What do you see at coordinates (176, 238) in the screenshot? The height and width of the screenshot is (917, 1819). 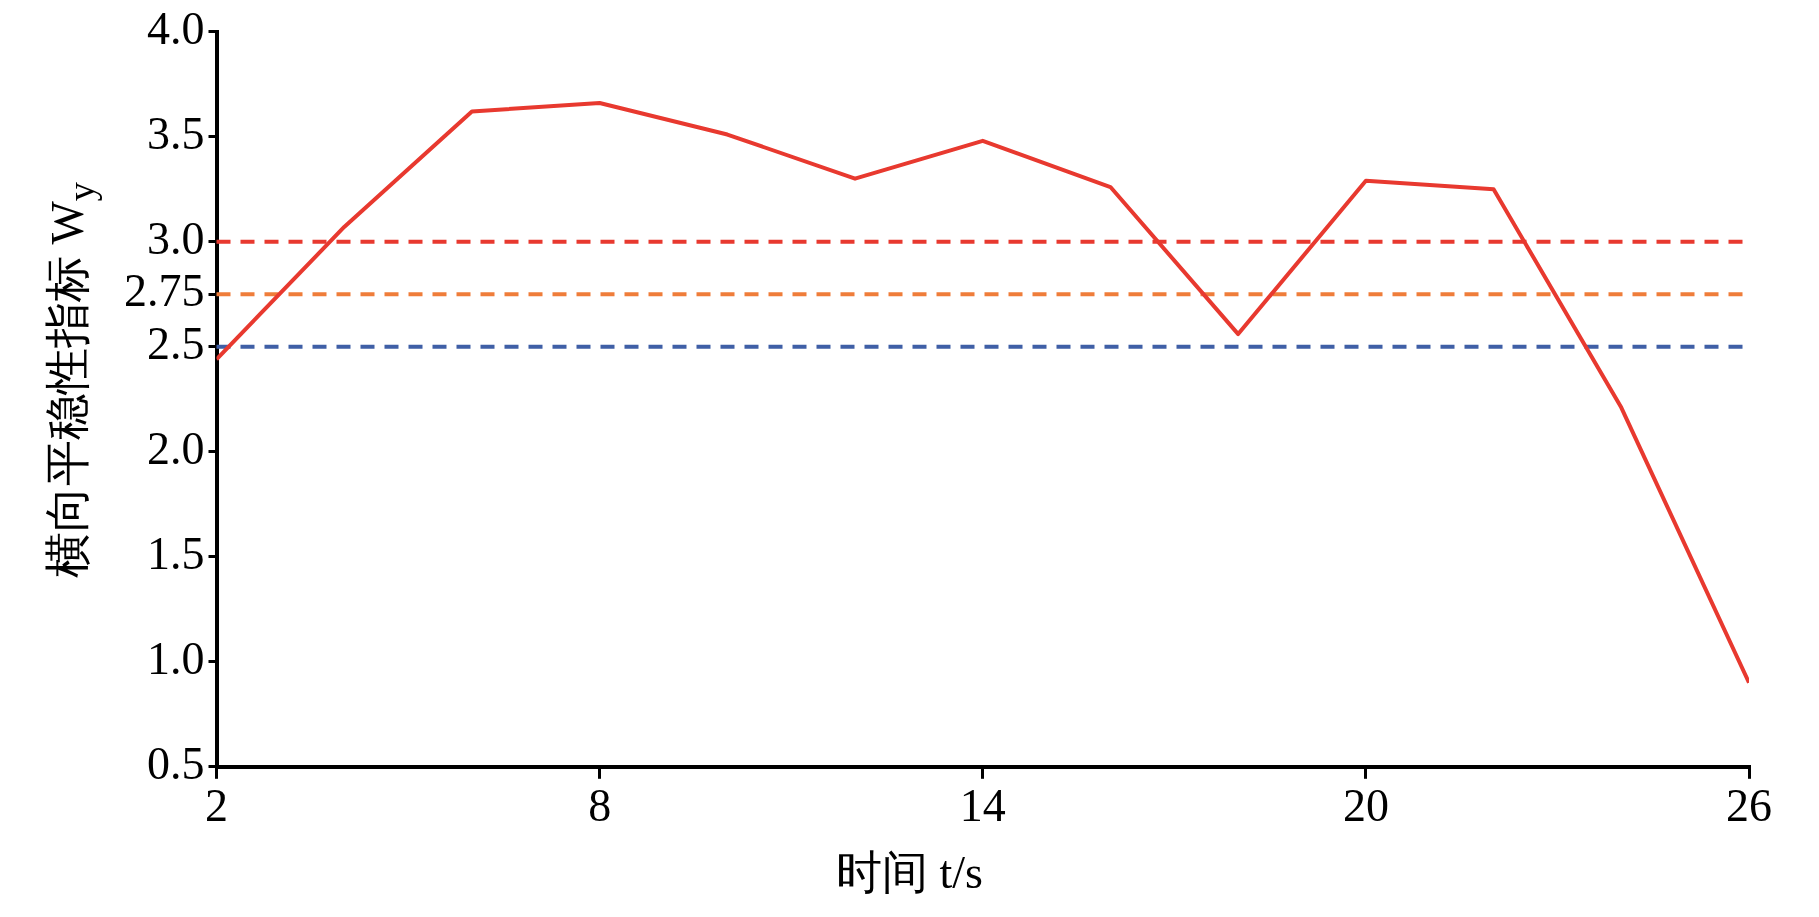 I see `y-tick-label: 3.0` at bounding box center [176, 238].